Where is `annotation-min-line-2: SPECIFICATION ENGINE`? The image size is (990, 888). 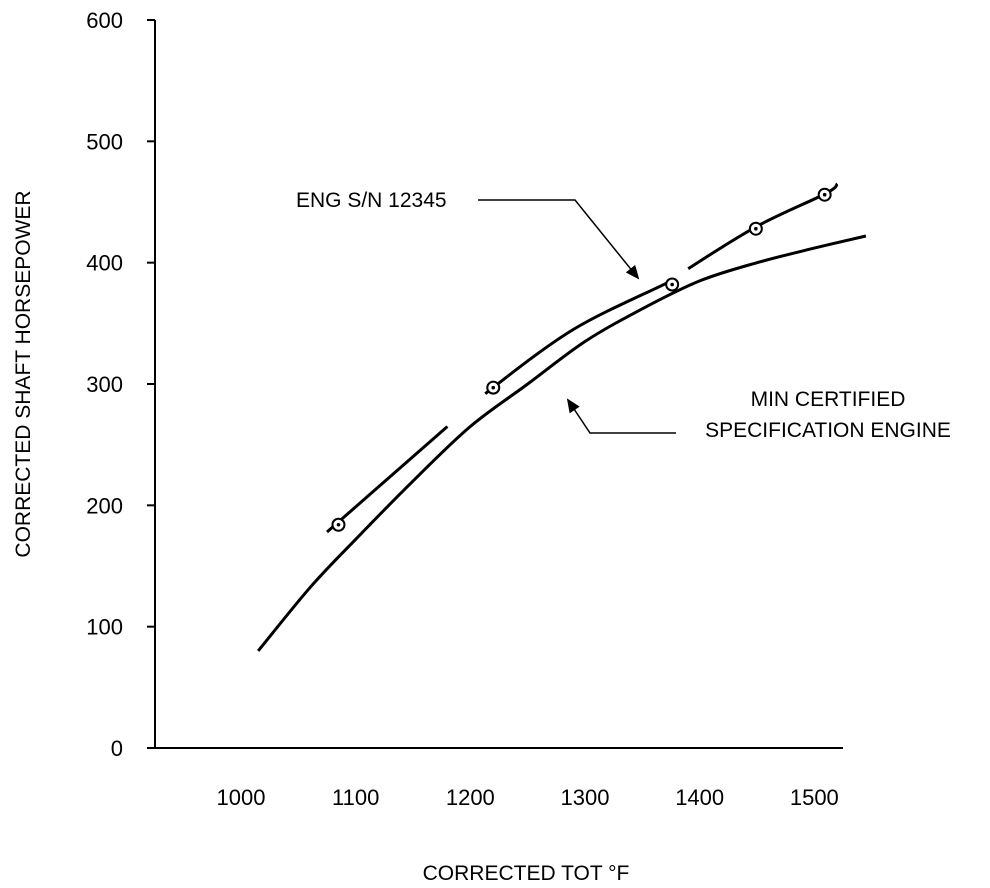 annotation-min-line-2: SPECIFICATION ENGINE is located at coordinates (828, 430).